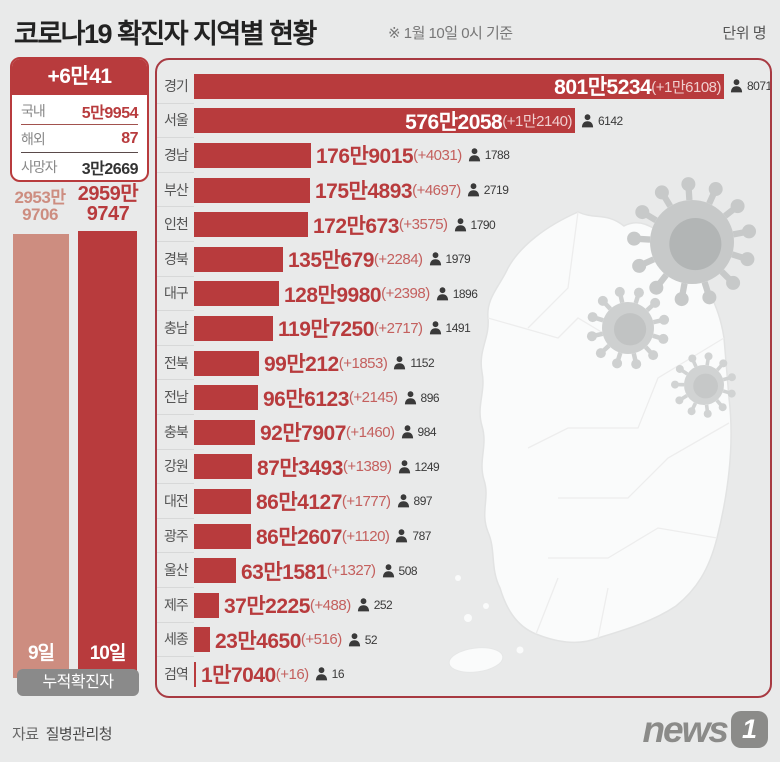 The height and width of the screenshot is (762, 780). Describe the element at coordinates (238, 676) in the screenshot. I see `region-total: 1만7040` at that location.